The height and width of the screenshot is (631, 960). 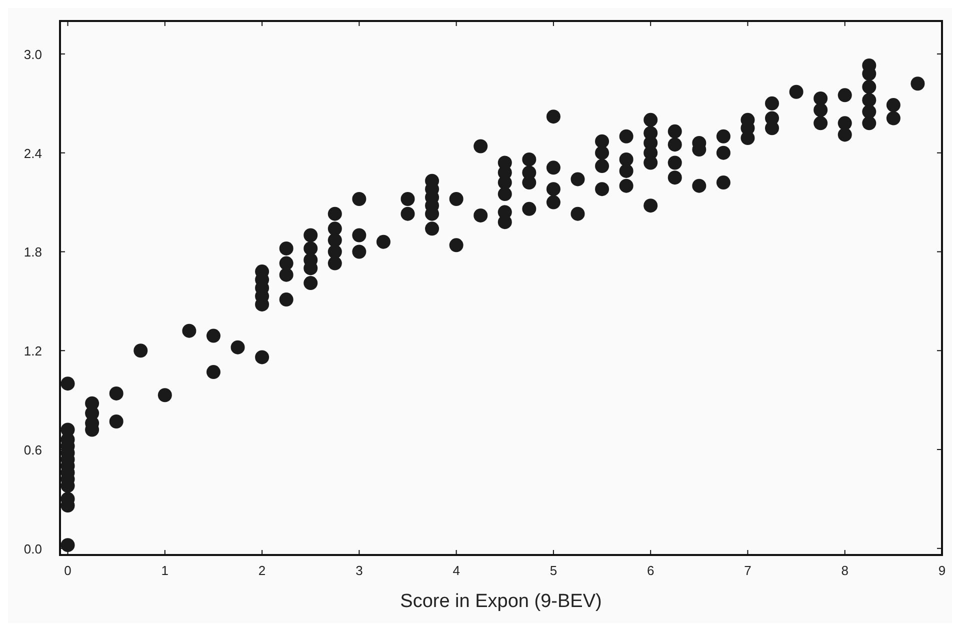 What do you see at coordinates (501, 601) in the screenshot?
I see `x-axis-title: Score in Expon (9-BEV)` at bounding box center [501, 601].